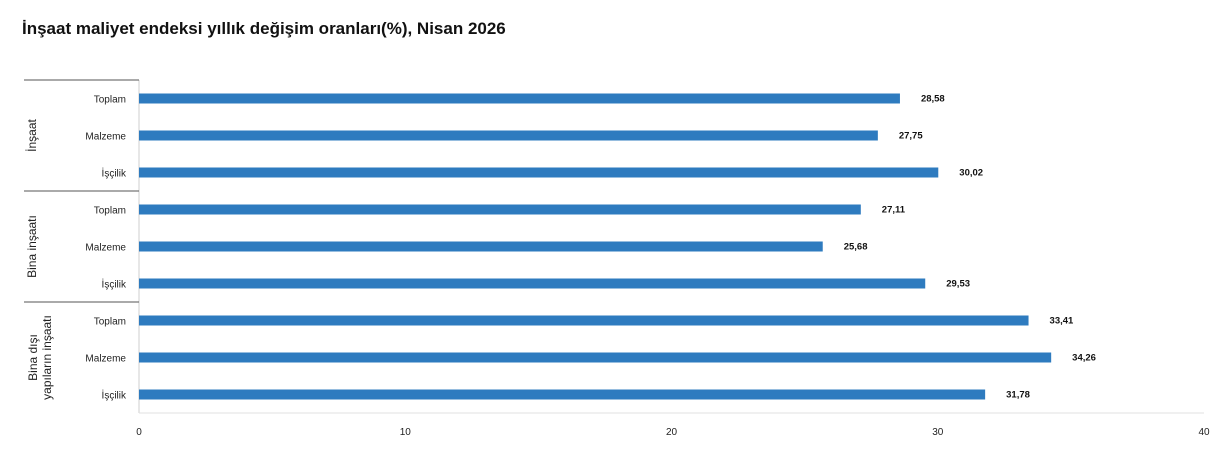 The width and height of the screenshot is (1226, 462). I want to click on group-label: Bina inşaatı, so click(32, 246).